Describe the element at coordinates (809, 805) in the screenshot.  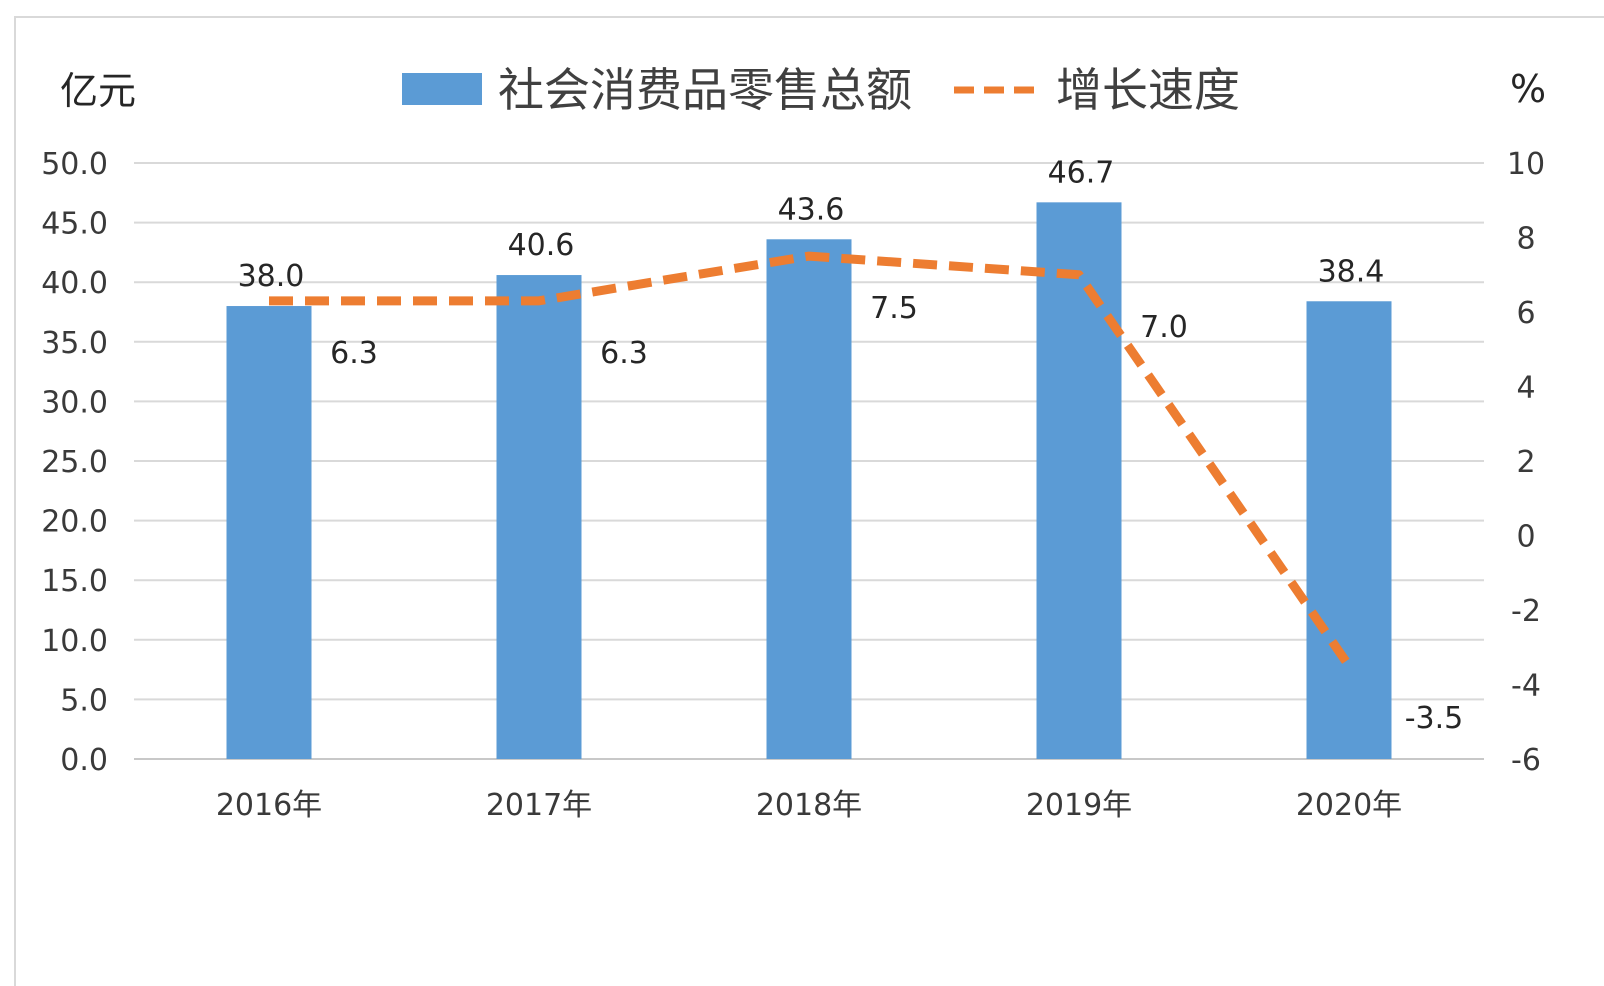
I see `x-tick-label: 2018年` at that location.